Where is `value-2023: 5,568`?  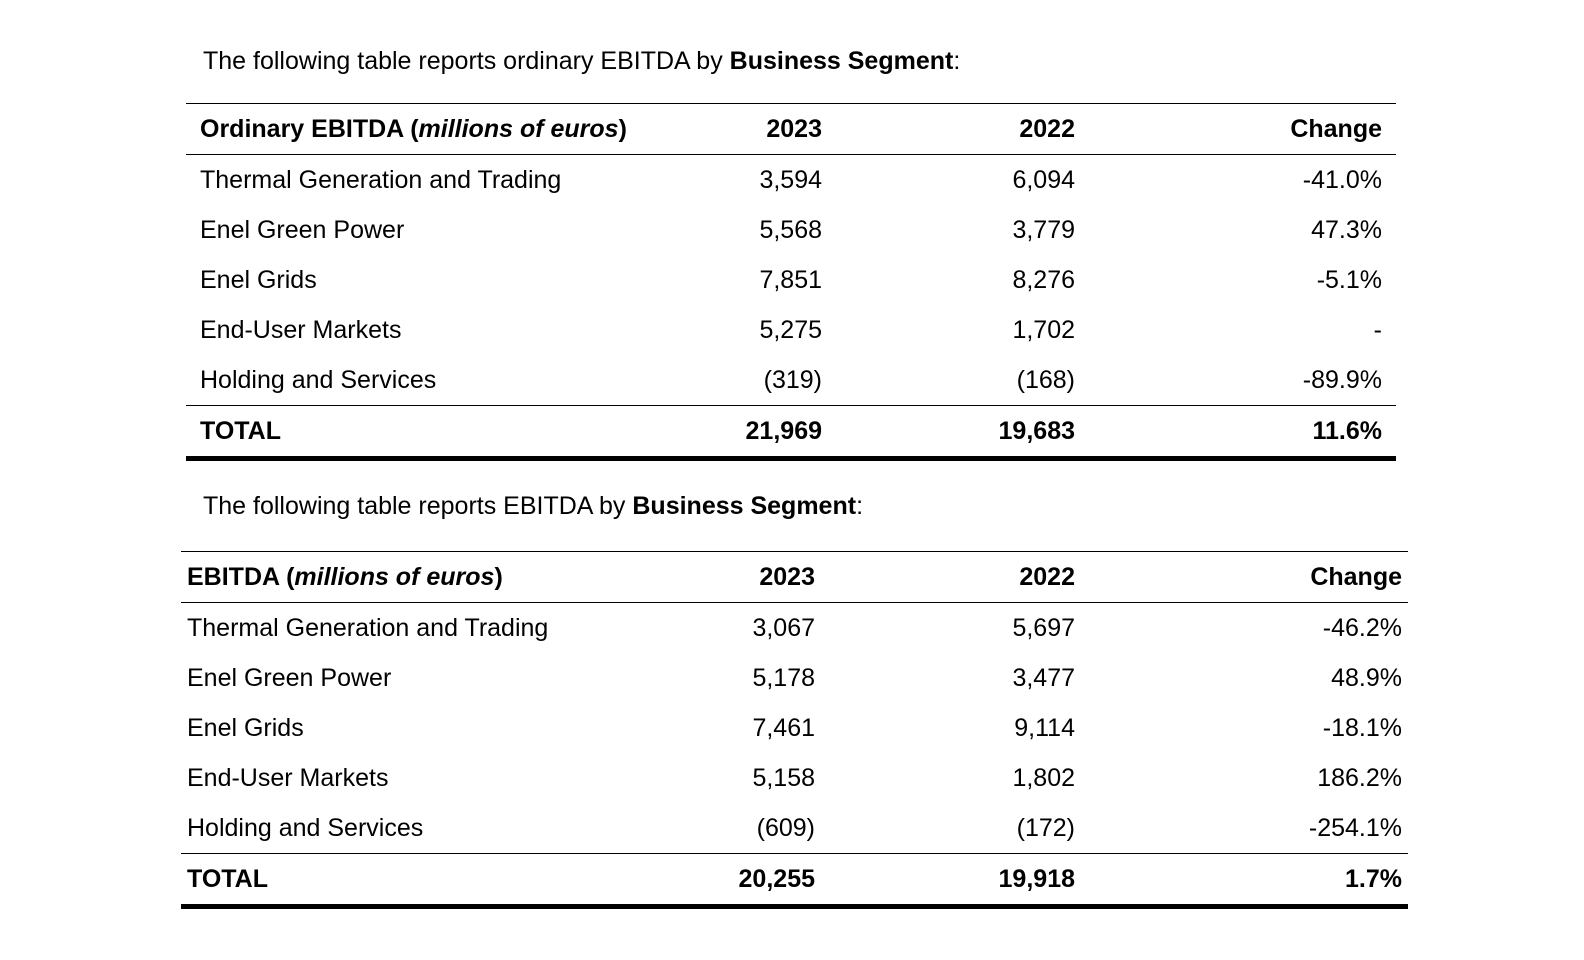 value-2023: 5,568 is located at coordinates (790, 229).